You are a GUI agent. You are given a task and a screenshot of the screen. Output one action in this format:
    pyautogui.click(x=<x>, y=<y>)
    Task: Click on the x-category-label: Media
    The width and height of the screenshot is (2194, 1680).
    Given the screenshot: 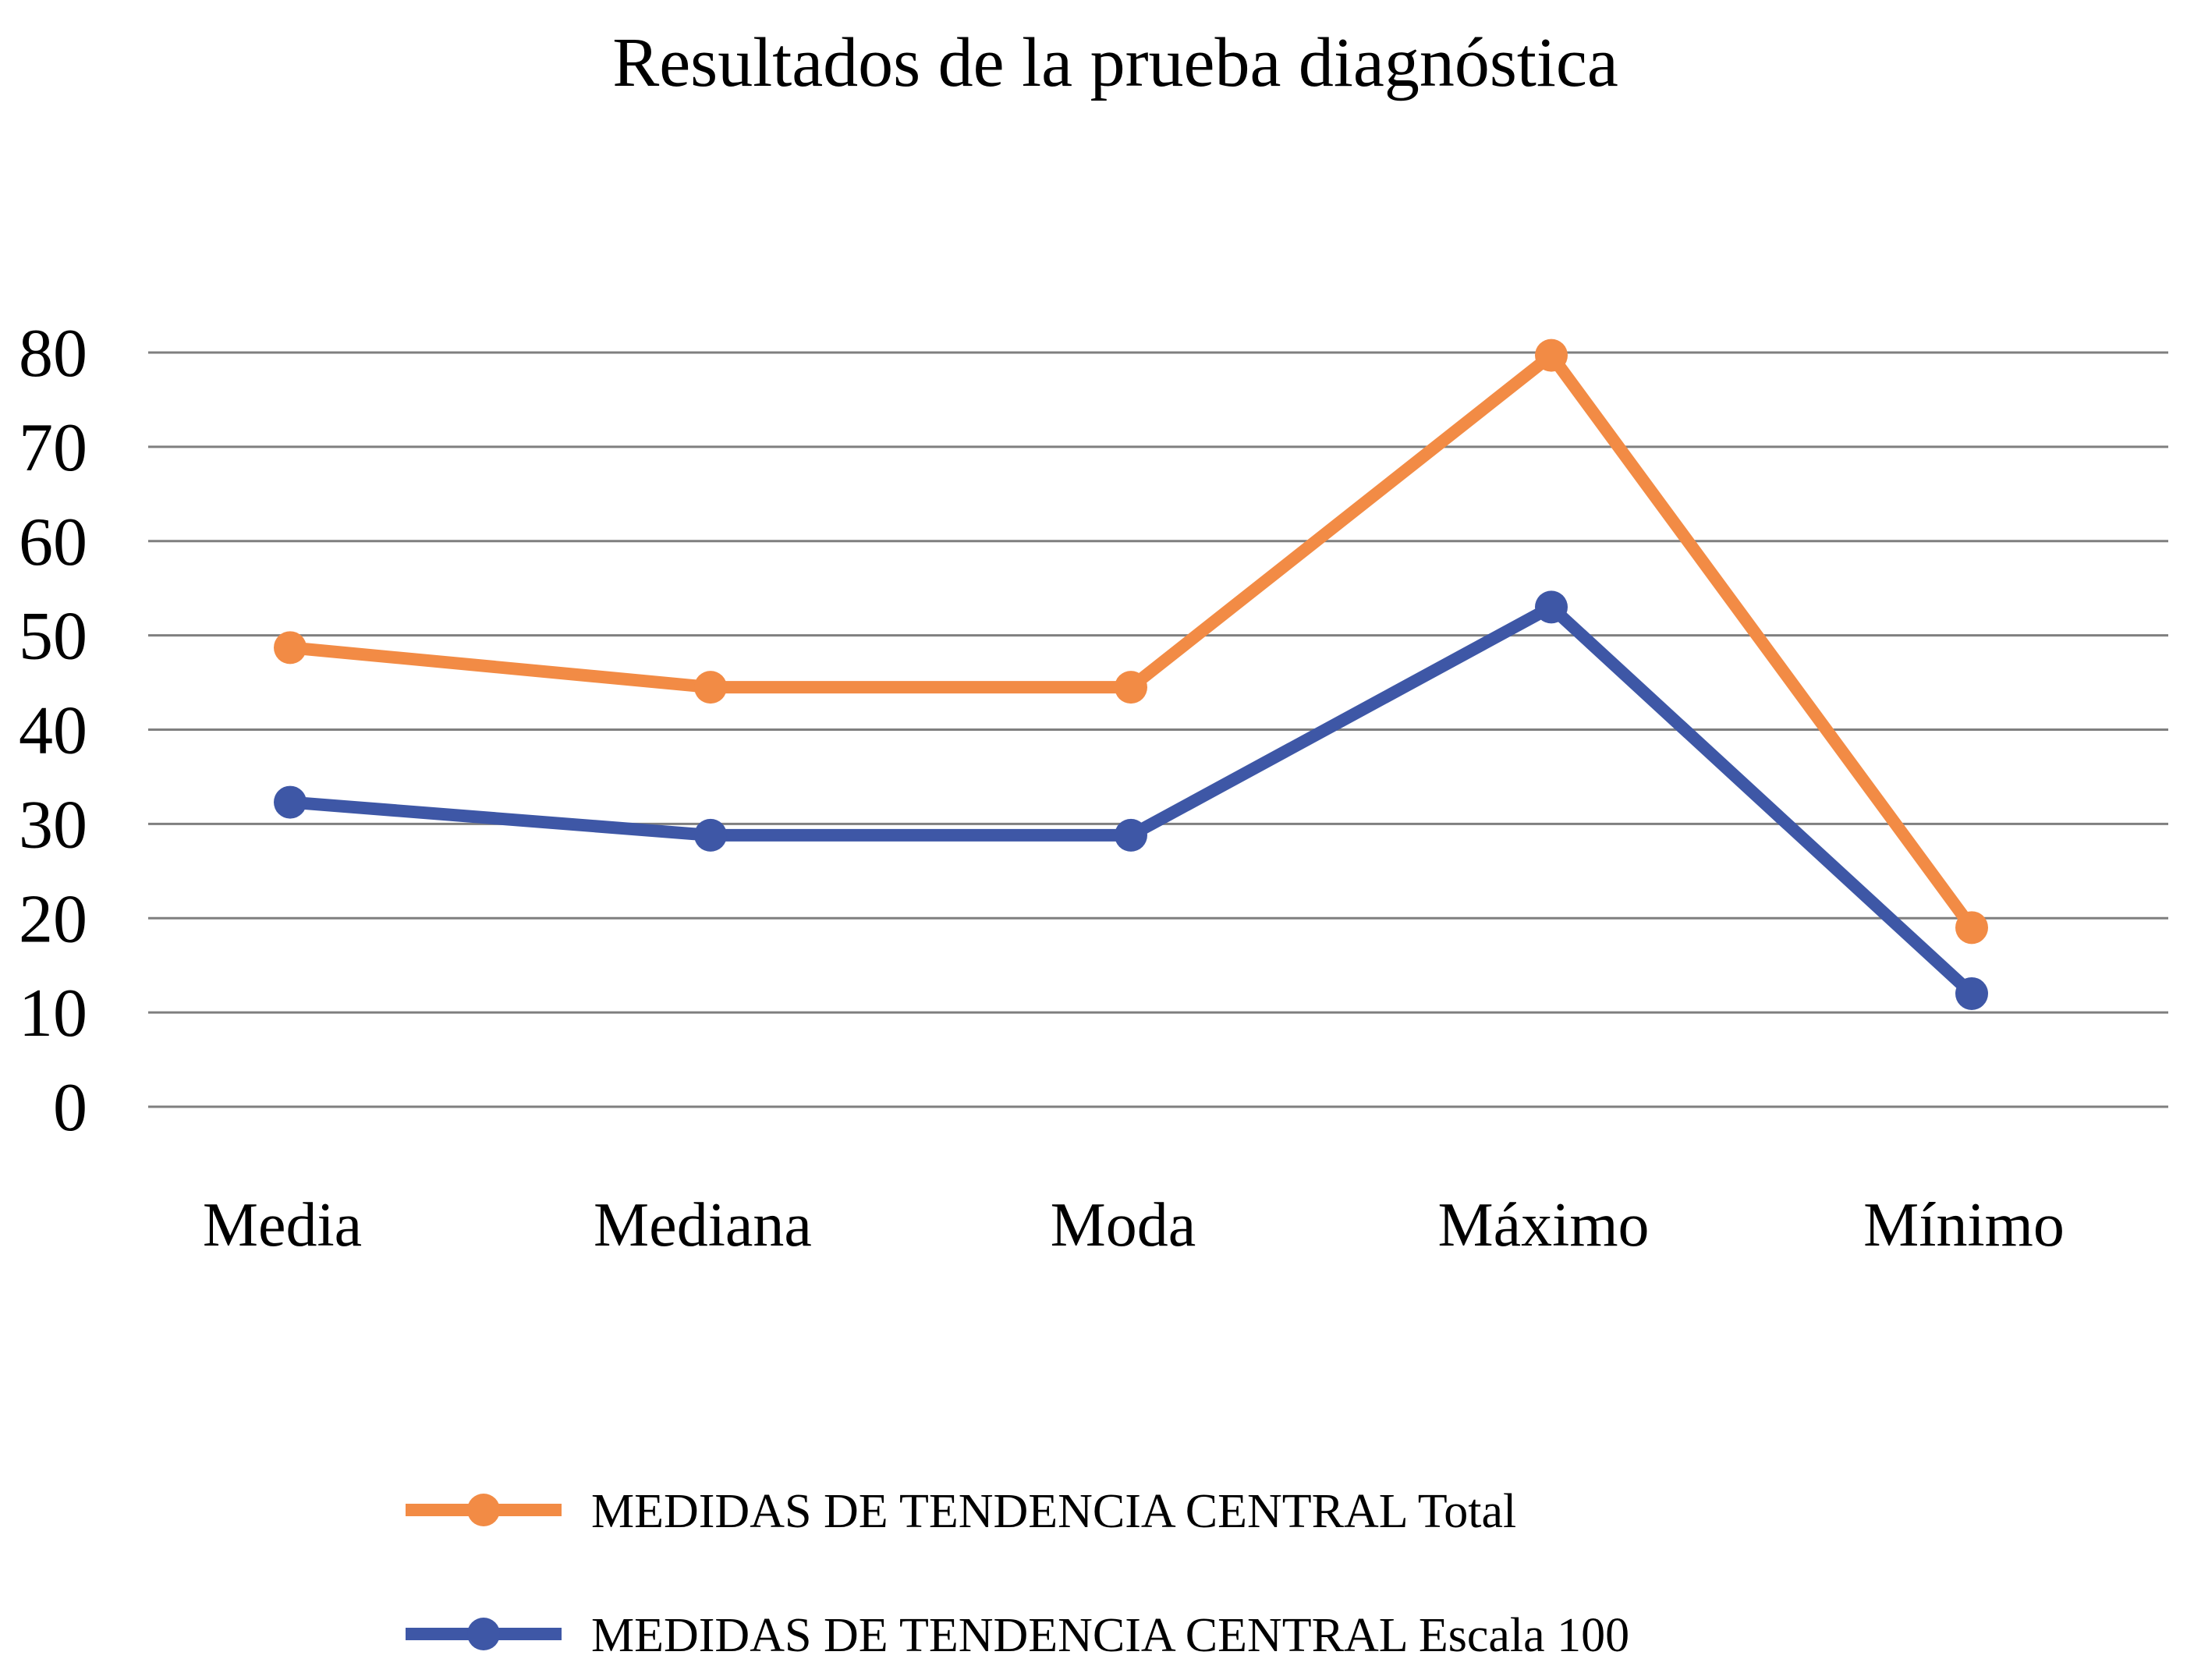 What is the action you would take?
    pyautogui.click(x=282, y=1226)
    